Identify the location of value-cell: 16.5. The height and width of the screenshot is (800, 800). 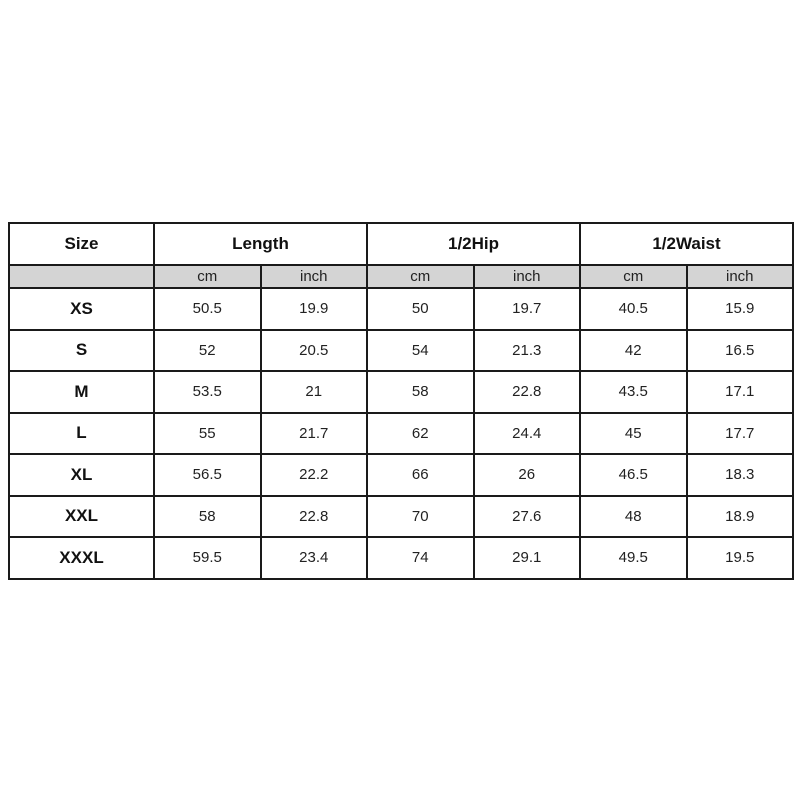
(739, 350).